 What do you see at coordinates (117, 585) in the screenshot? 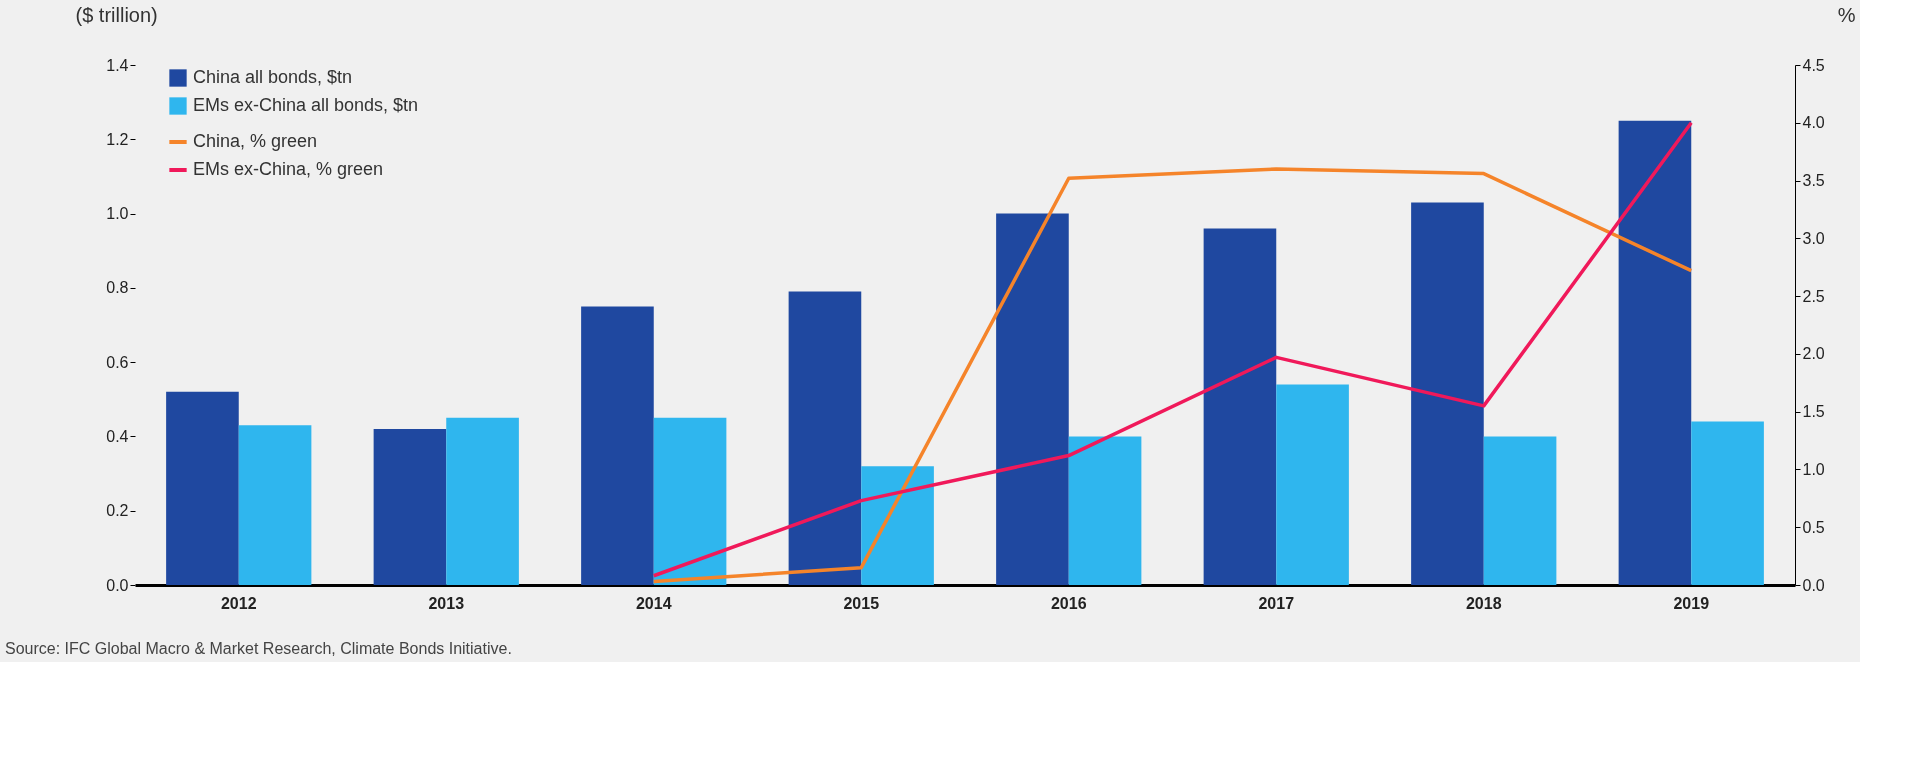
I see `y-tick-label: 0.0` at bounding box center [117, 585].